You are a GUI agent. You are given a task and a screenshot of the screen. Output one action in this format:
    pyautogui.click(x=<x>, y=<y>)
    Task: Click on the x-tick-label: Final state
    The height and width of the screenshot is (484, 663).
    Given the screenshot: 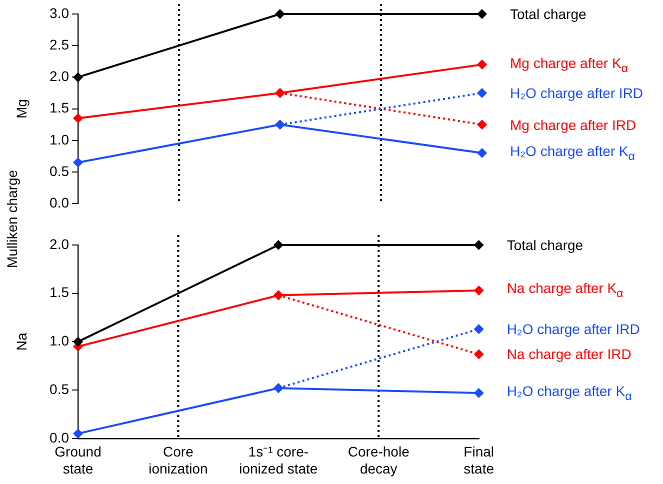 What is the action you would take?
    pyautogui.click(x=479, y=460)
    